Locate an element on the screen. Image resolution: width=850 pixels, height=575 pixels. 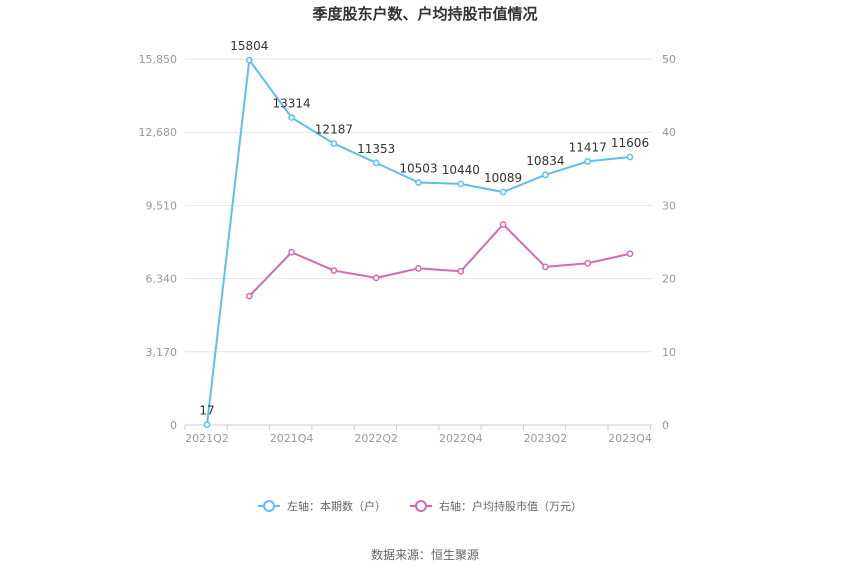
data-label: 10834 is located at coordinates (545, 161).